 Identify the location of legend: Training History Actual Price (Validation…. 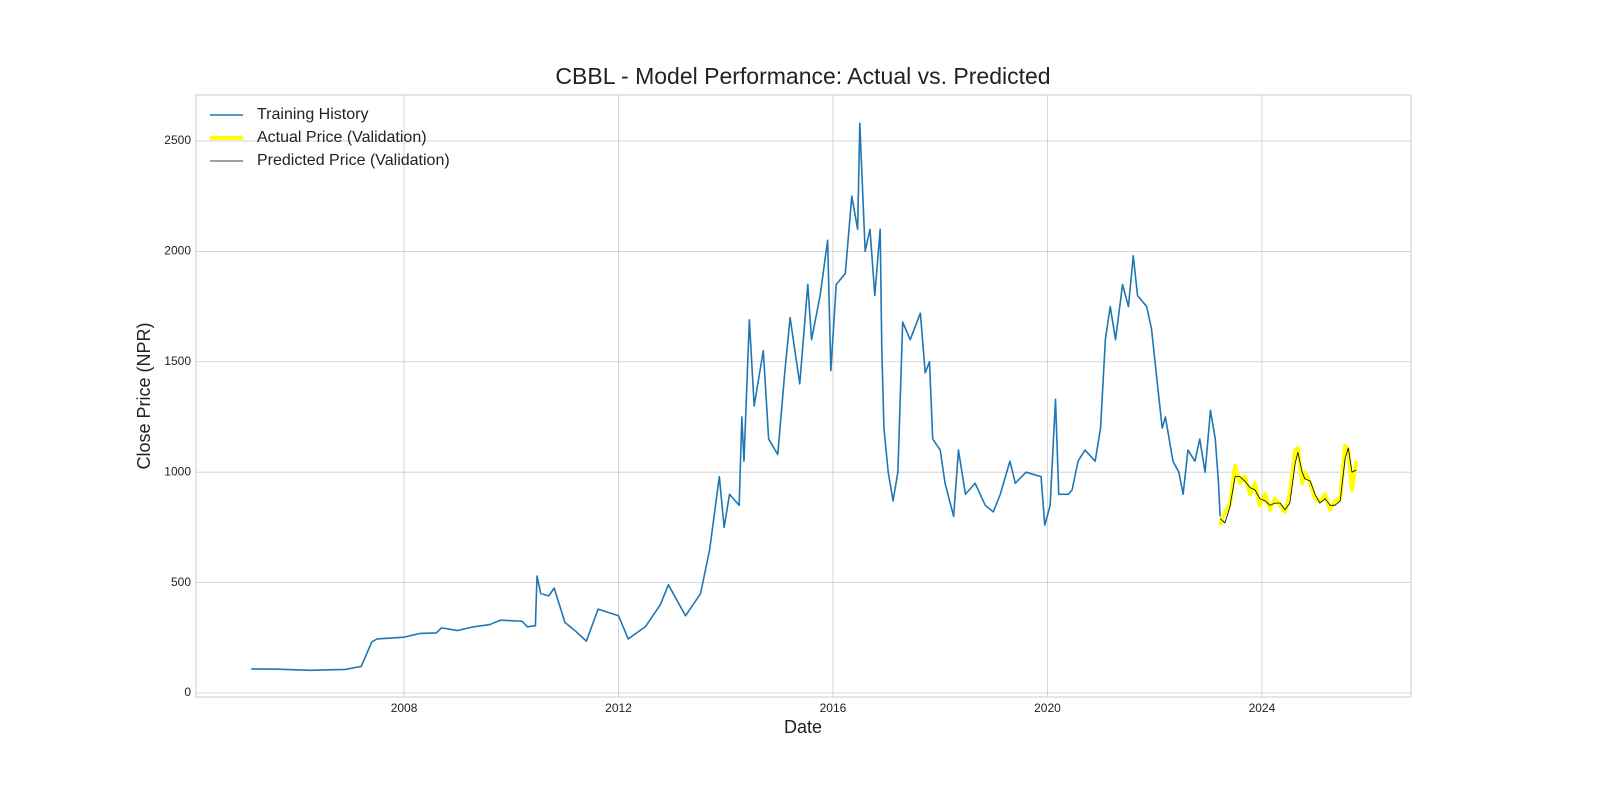
(330, 137).